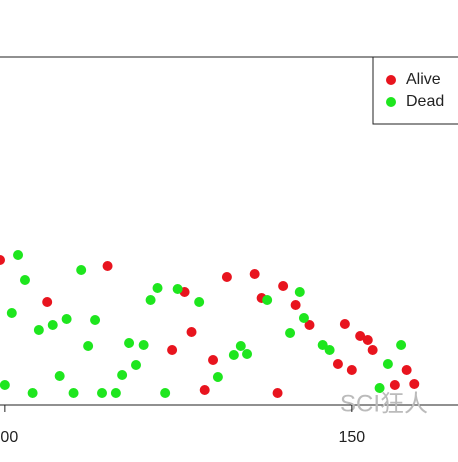 The image size is (458, 462). What do you see at coordinates (425, 101) in the screenshot?
I see `legend-label: Dead` at bounding box center [425, 101].